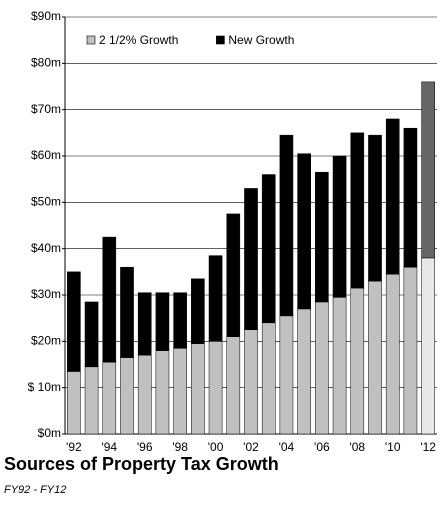 The height and width of the screenshot is (514, 441). What do you see at coordinates (46, 155) in the screenshot?
I see `y-tick-label: $60m` at bounding box center [46, 155].